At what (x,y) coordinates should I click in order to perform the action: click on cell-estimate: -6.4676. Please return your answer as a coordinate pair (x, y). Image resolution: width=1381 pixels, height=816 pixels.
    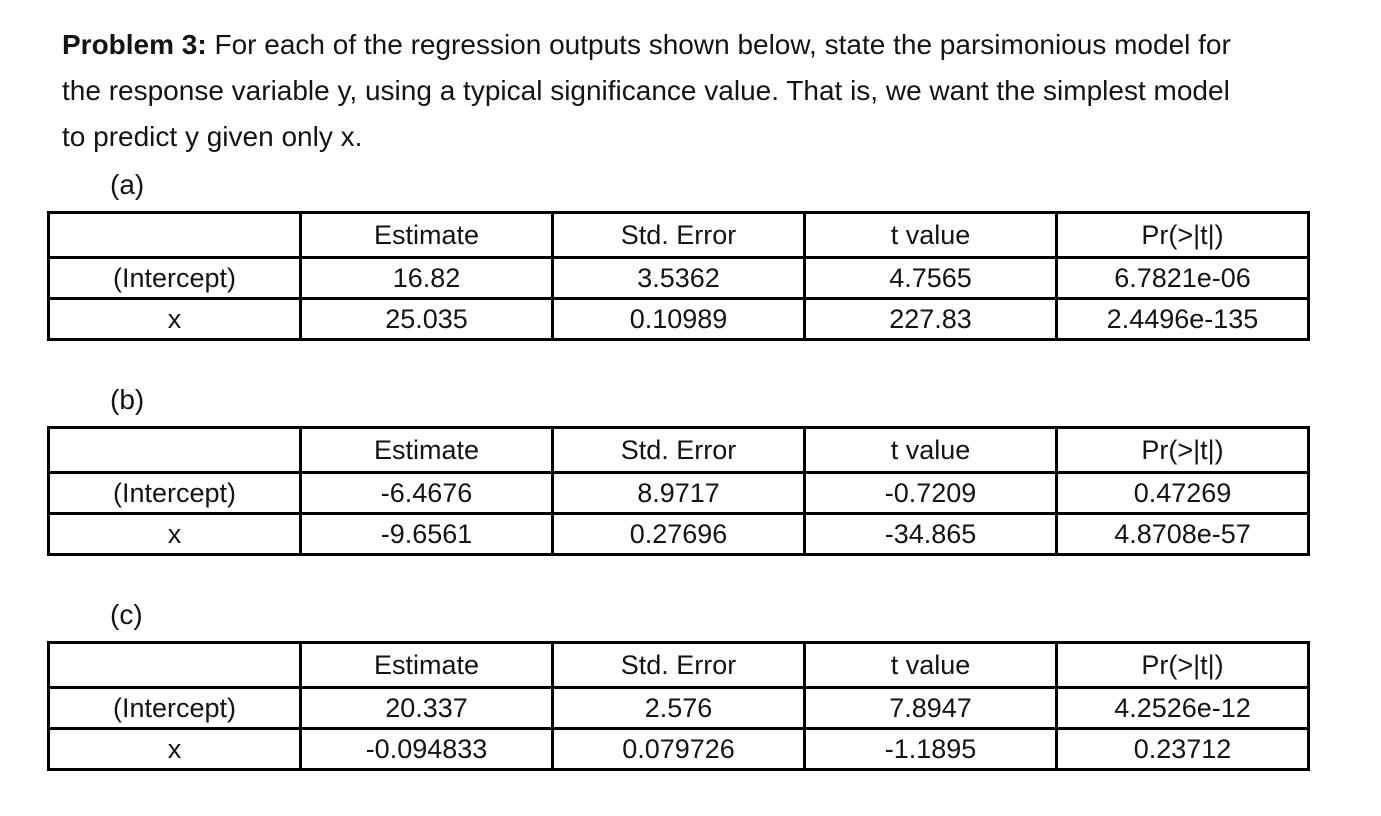
    Looking at the image, I should click on (426, 493).